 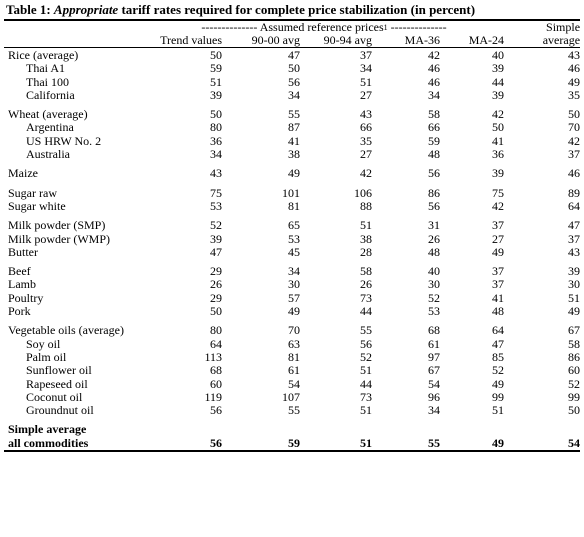 What do you see at coordinates (385, 27) in the screenshot?
I see `footnote-marker: 1` at bounding box center [385, 27].